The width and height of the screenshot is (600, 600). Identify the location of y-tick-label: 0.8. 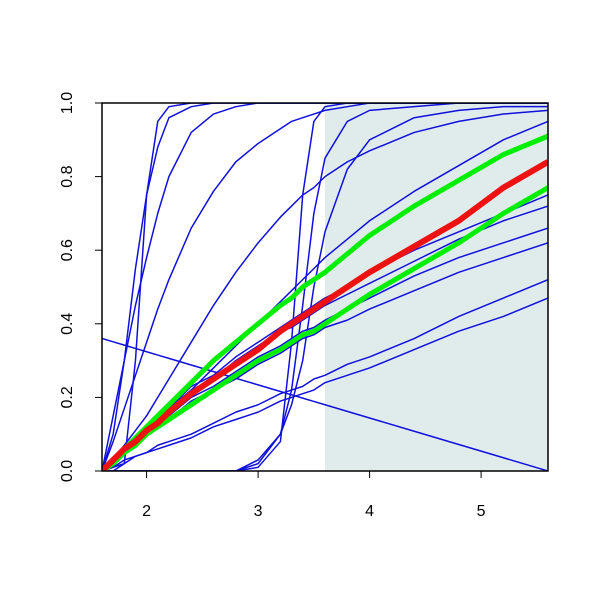
(67, 176).